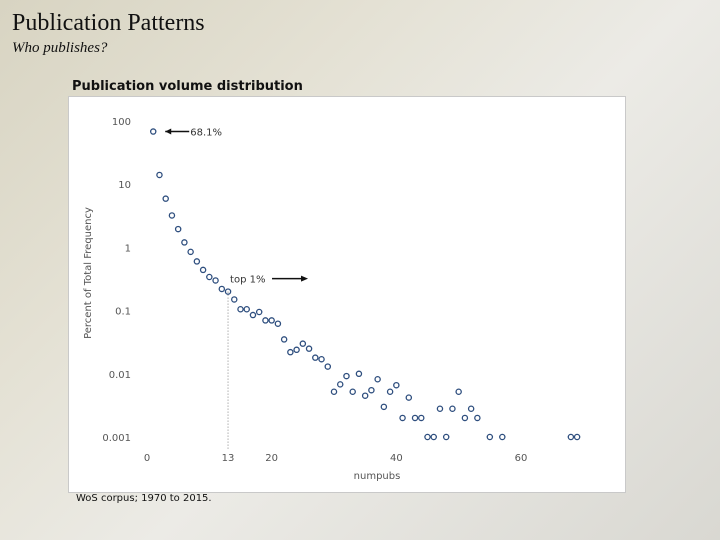 The image size is (720, 540). I want to click on y-tick-label: 0.1, so click(123, 312).